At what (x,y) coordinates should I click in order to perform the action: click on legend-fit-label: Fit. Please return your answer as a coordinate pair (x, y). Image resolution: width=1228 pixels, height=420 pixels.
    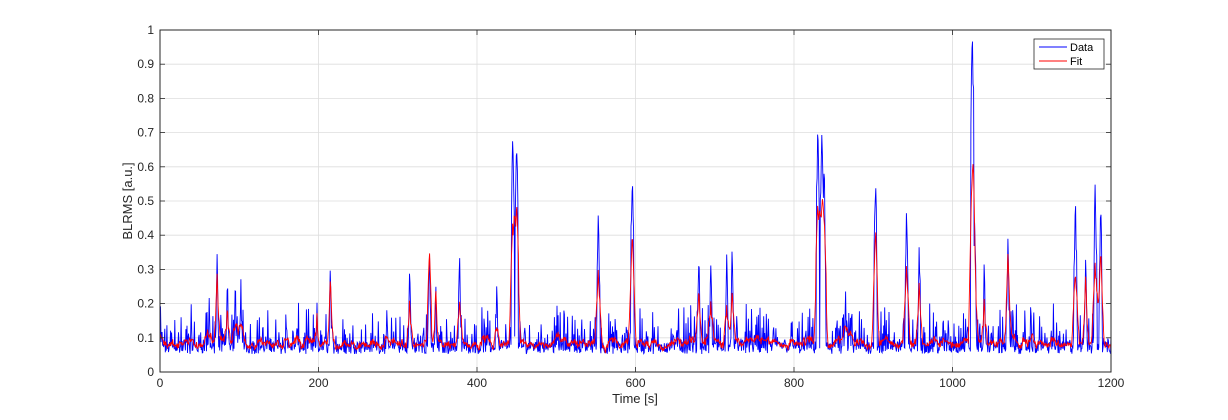
    Looking at the image, I should click on (1076, 62).